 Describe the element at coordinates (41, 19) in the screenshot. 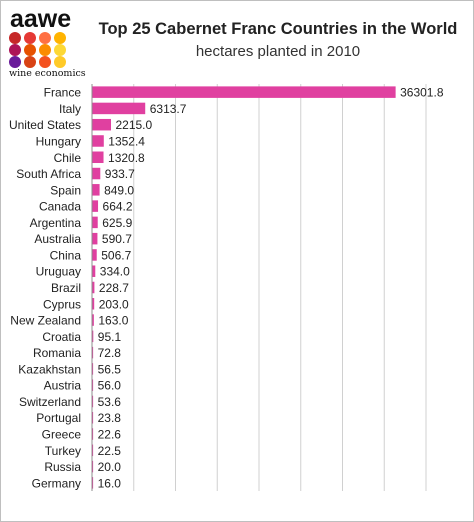

I see `logo-wordmark: aawe` at that location.